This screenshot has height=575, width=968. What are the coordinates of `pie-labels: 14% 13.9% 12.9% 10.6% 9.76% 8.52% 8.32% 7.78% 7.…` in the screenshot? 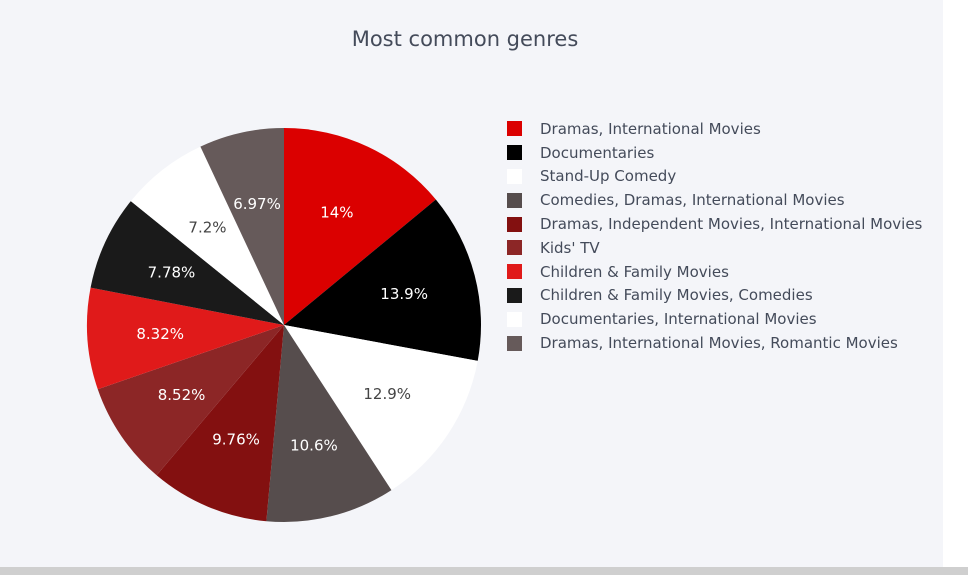 It's located at (282, 325).